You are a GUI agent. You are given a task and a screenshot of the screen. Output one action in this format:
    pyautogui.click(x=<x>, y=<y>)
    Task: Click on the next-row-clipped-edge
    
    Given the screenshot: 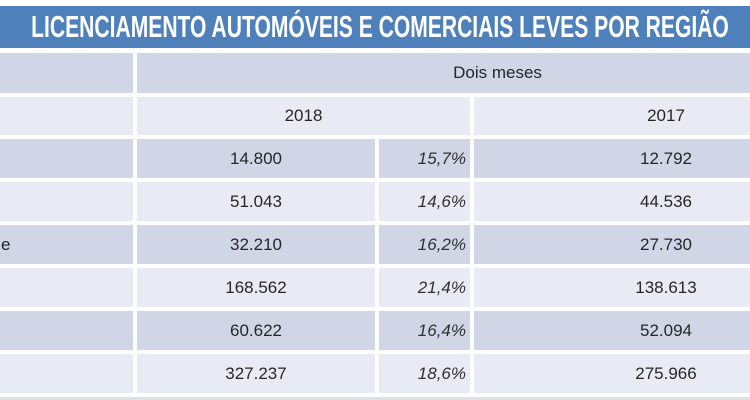 What is the action you would take?
    pyautogui.click(x=375, y=398)
    